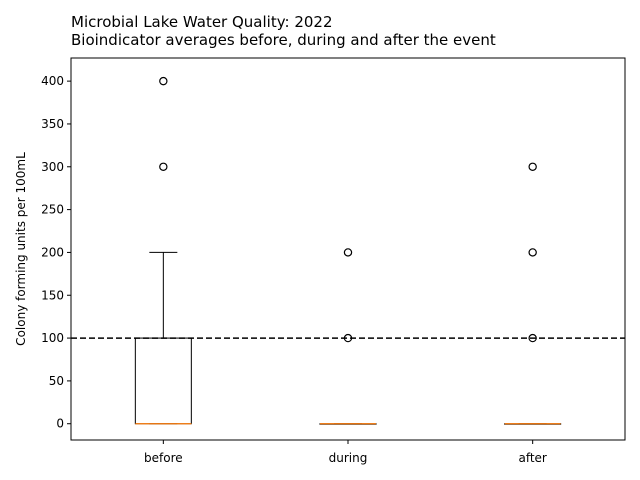 This screenshot has width=640, height=480. I want to click on y-tick-label: 200, so click(52, 252).